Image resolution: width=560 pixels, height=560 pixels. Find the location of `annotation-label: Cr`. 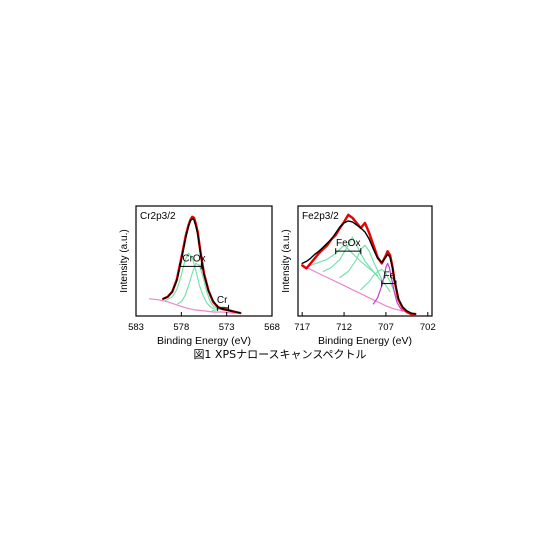

annotation-label: Cr is located at coordinates (222, 300).